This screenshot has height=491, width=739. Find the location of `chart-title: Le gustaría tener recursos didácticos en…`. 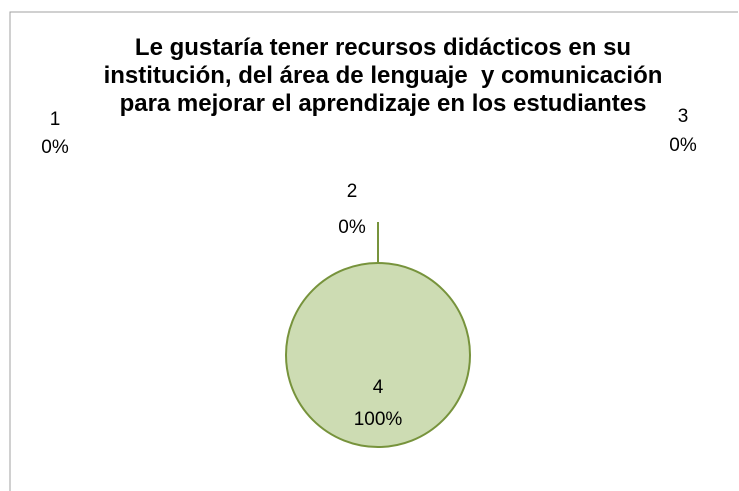

chart-title: Le gustaría tener recursos didácticos en… is located at coordinates (386, 75).